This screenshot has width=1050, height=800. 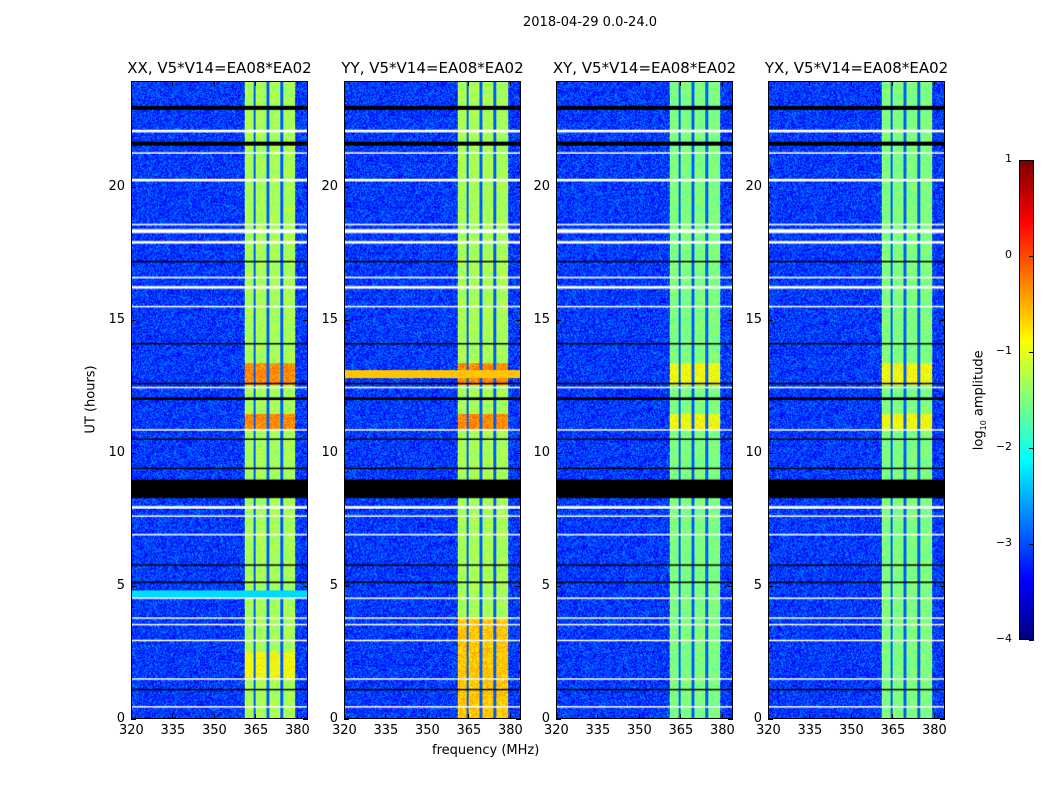 I want to click on heatmap-panel-yy, so click(x=432, y=400).